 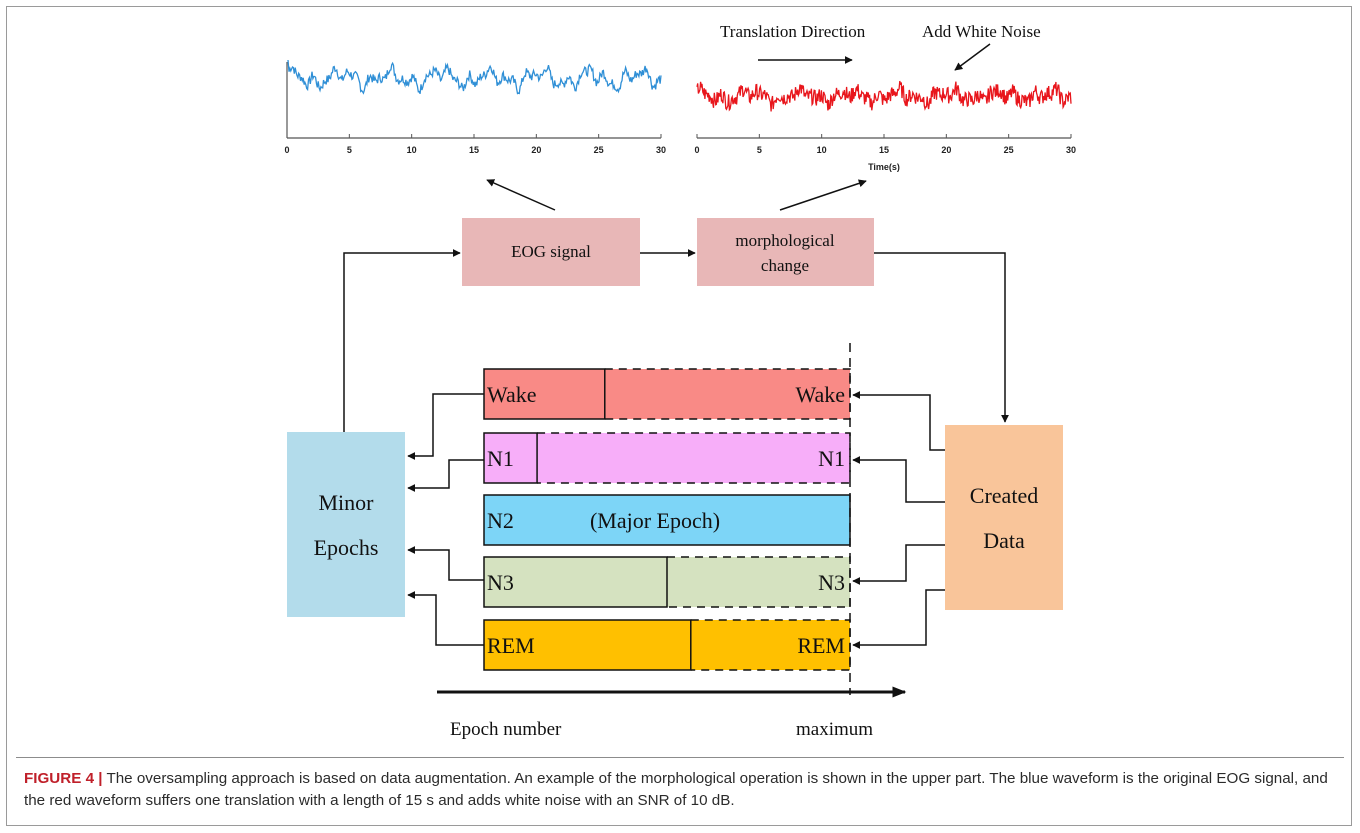 I want to click on stage-left-label: N2, so click(x=500, y=520).